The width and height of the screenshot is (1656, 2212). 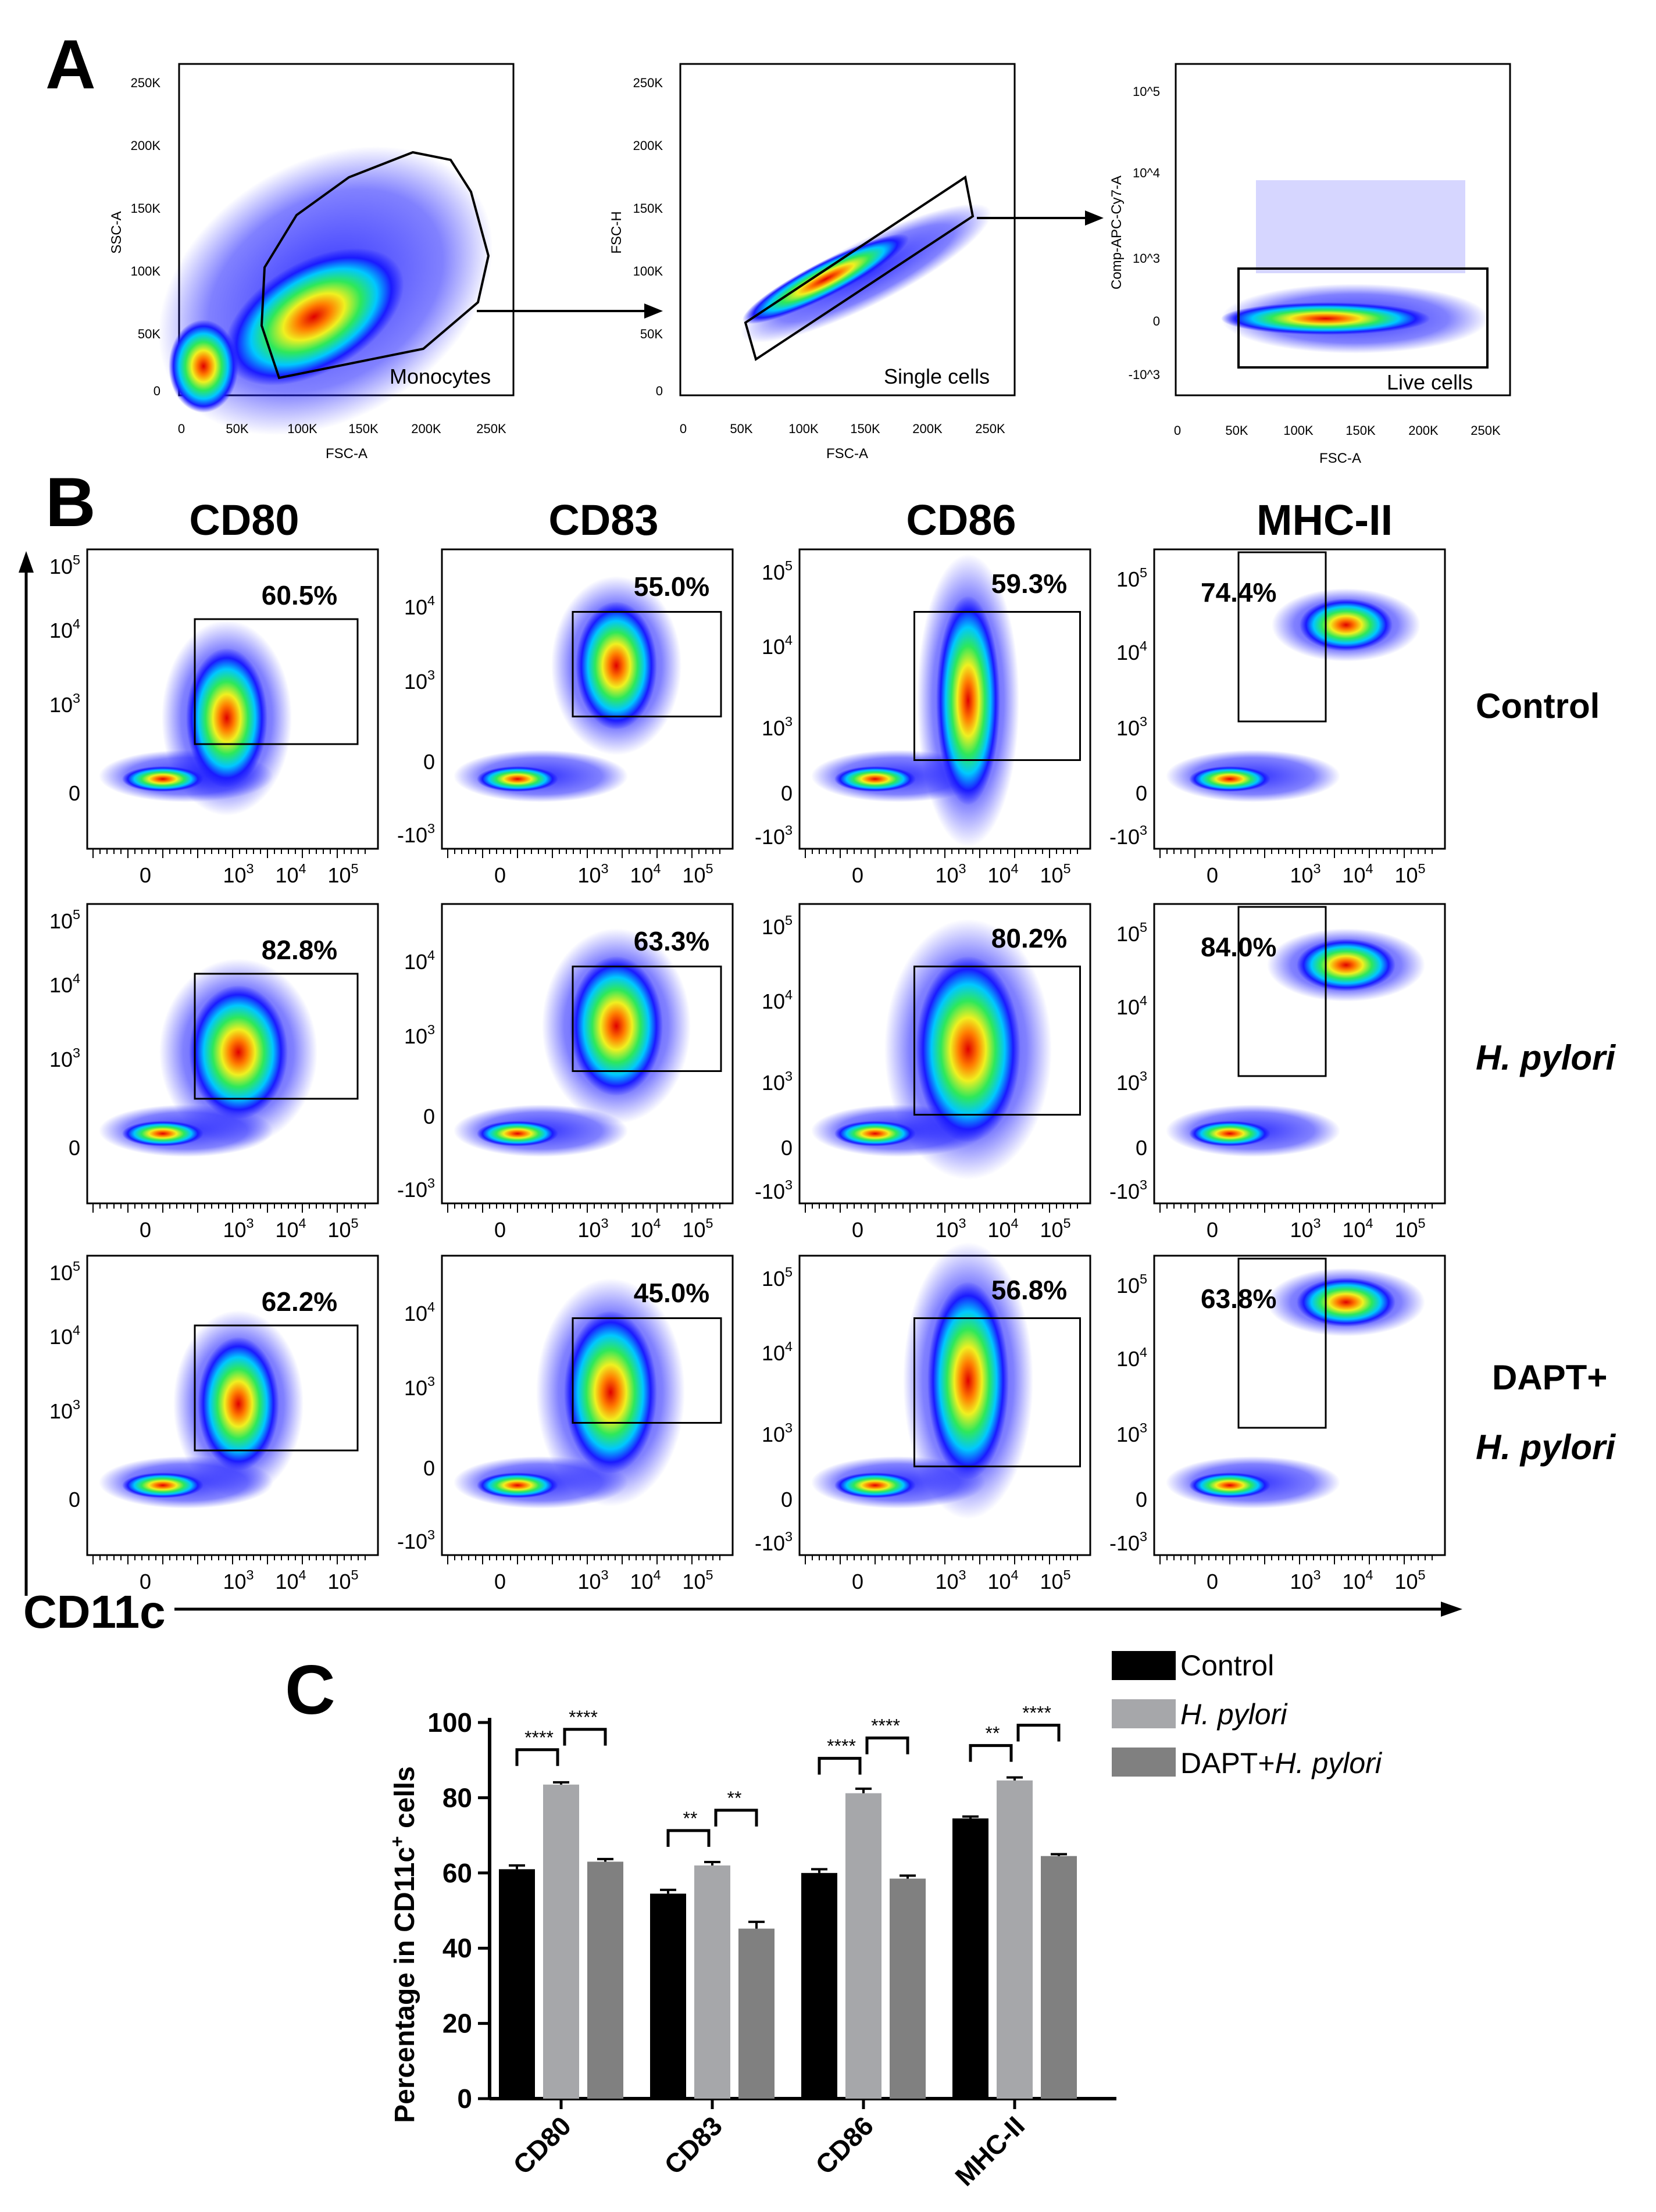 I want to click on y-tick-label: 10^3, so click(x=1147, y=258).